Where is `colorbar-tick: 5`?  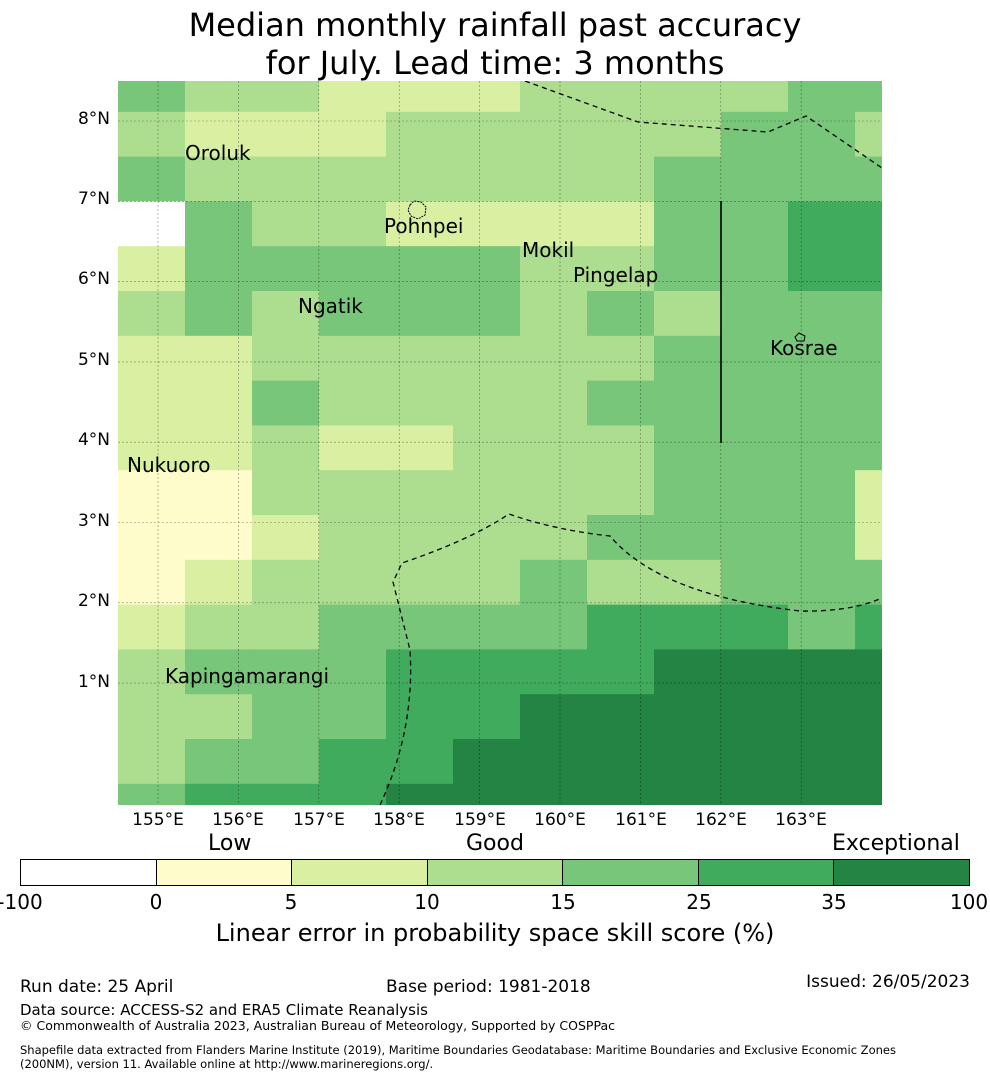 colorbar-tick: 5 is located at coordinates (291, 902).